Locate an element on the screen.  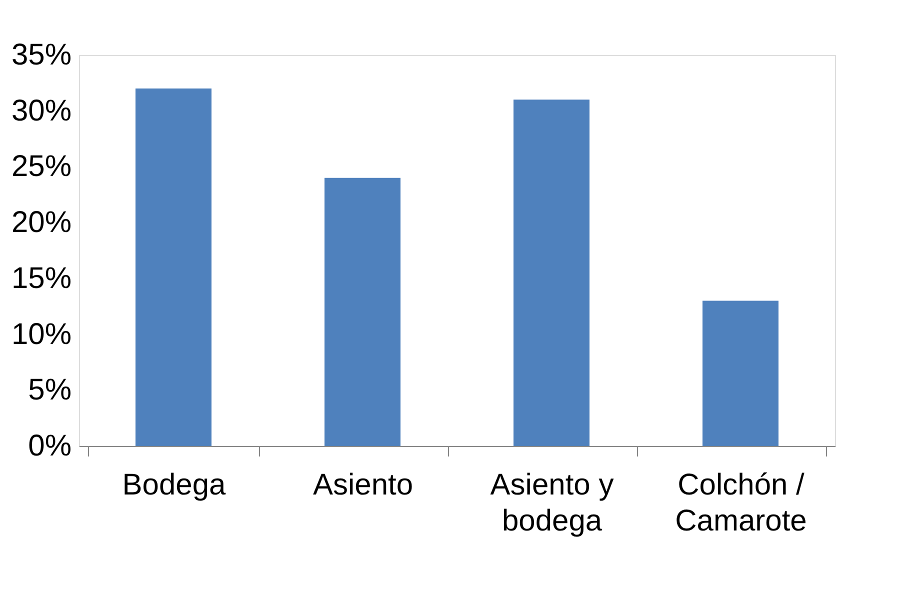
y-tick-label: 35% is located at coordinates (41, 55).